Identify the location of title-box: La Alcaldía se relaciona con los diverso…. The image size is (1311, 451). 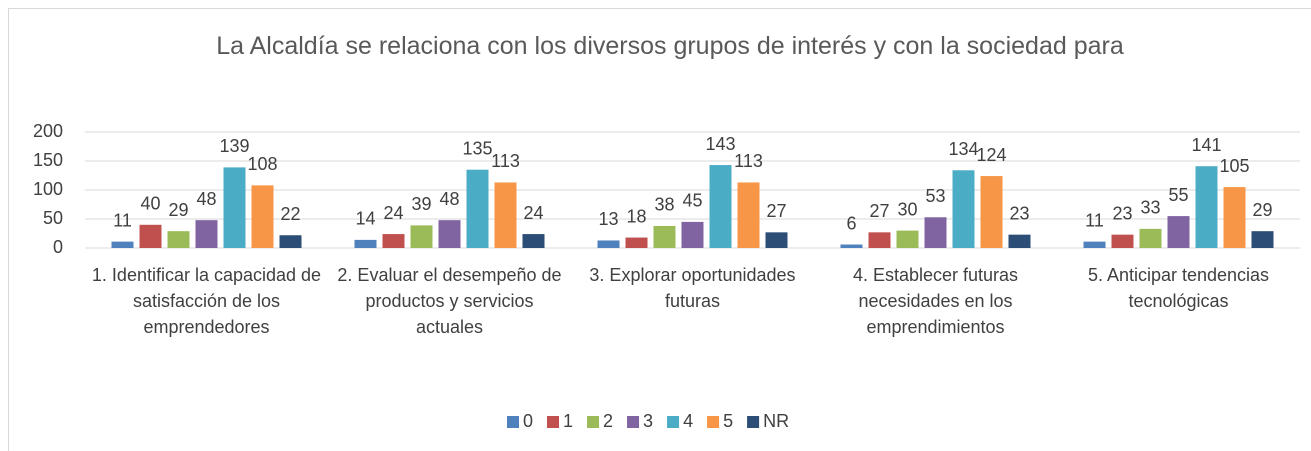
(670, 46).